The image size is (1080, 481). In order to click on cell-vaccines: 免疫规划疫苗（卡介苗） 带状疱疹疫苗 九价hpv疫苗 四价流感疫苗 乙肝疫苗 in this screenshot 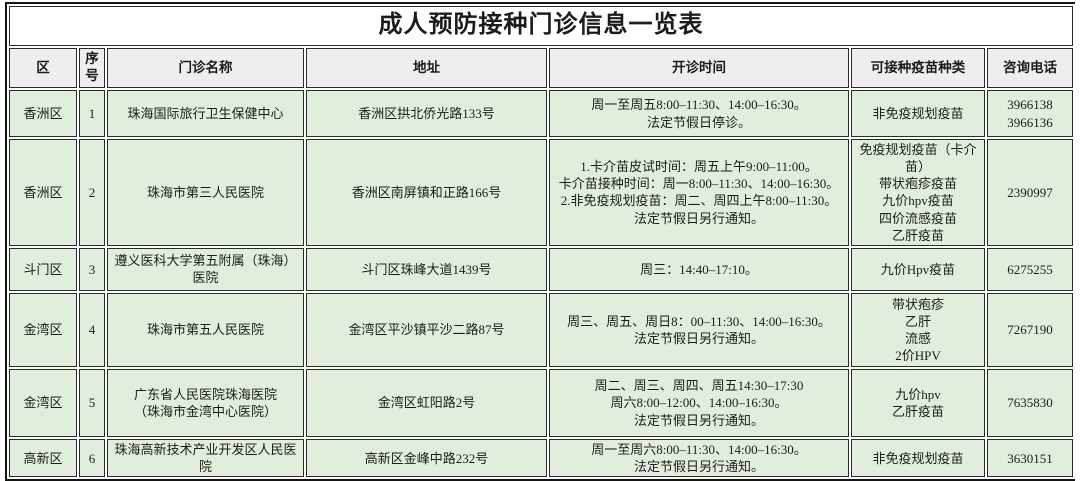, I will do `click(918, 192)`.